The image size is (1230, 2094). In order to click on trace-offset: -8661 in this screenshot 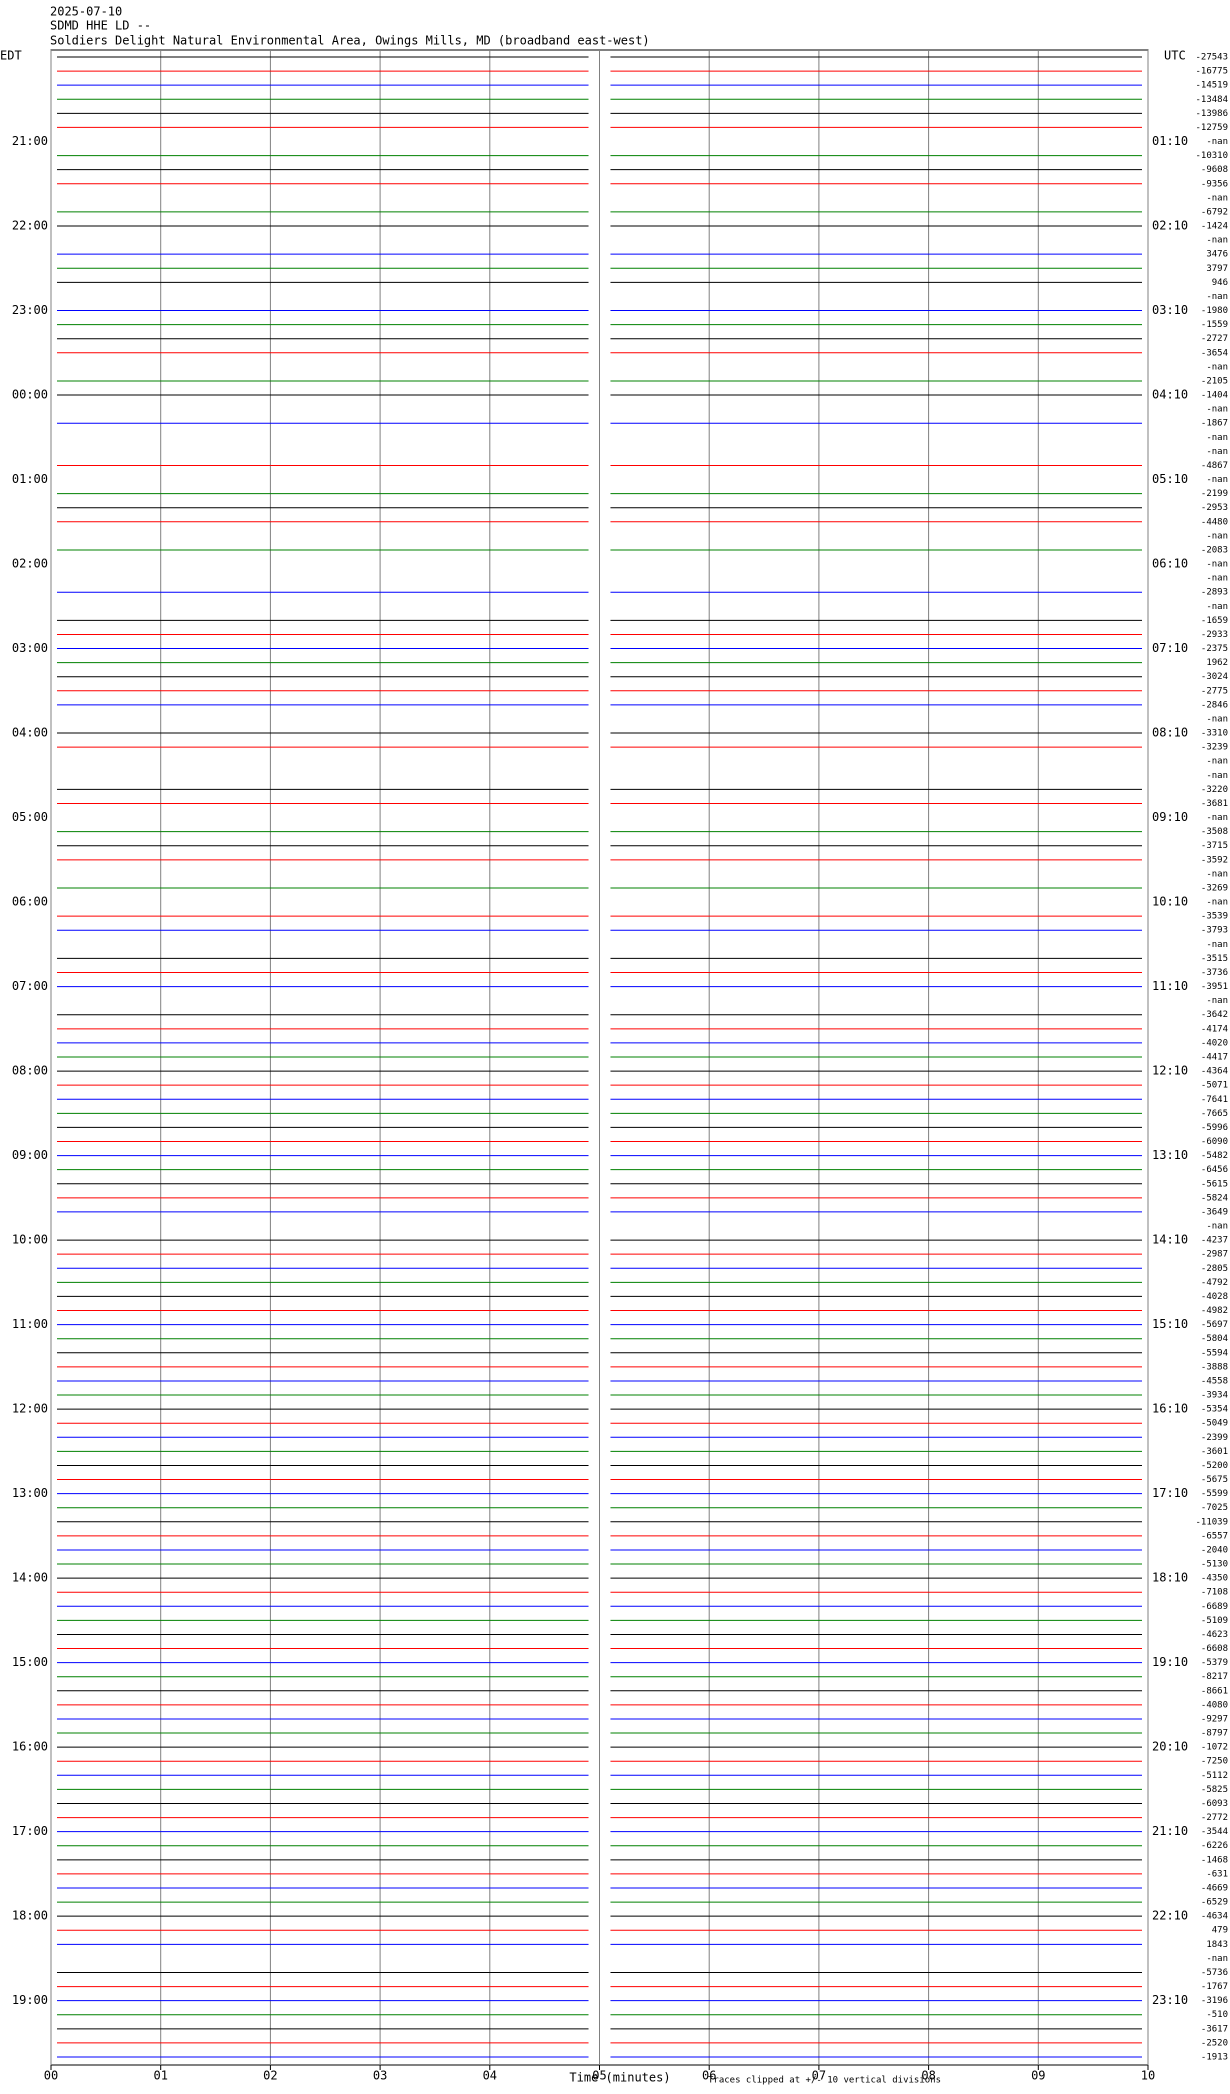, I will do `click(1214, 1691)`.